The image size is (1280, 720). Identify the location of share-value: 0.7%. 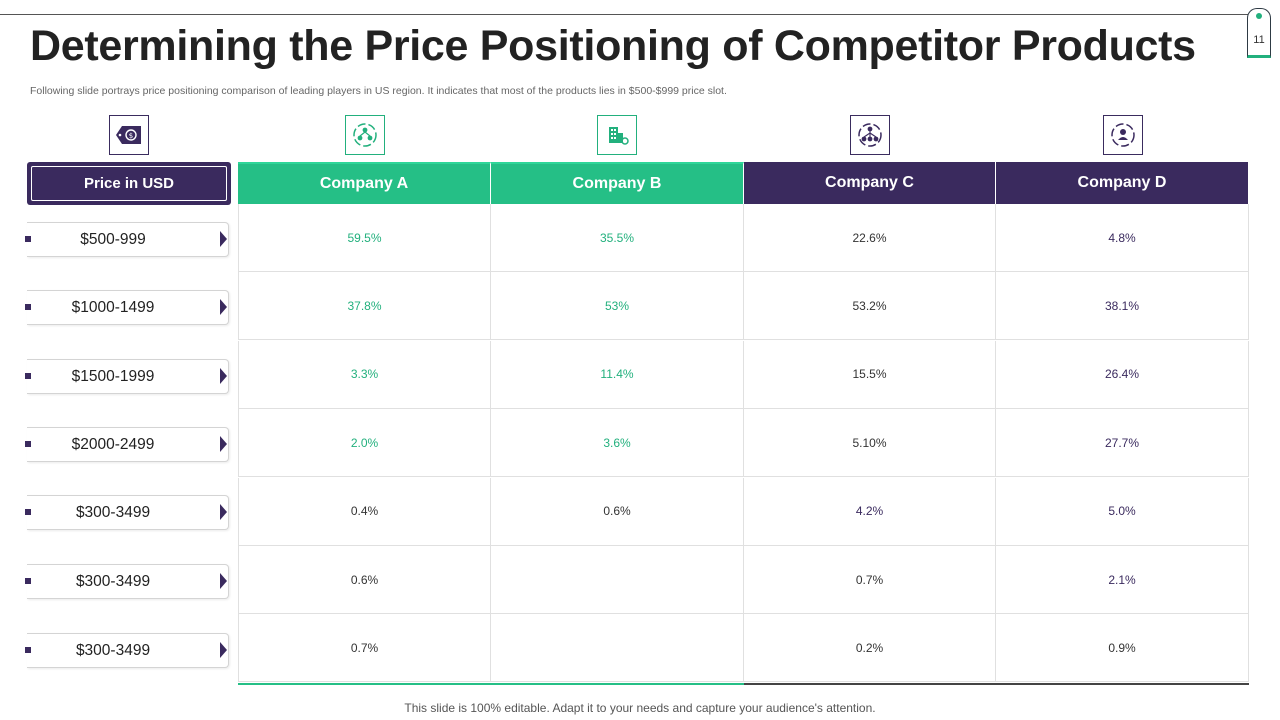
(869, 579).